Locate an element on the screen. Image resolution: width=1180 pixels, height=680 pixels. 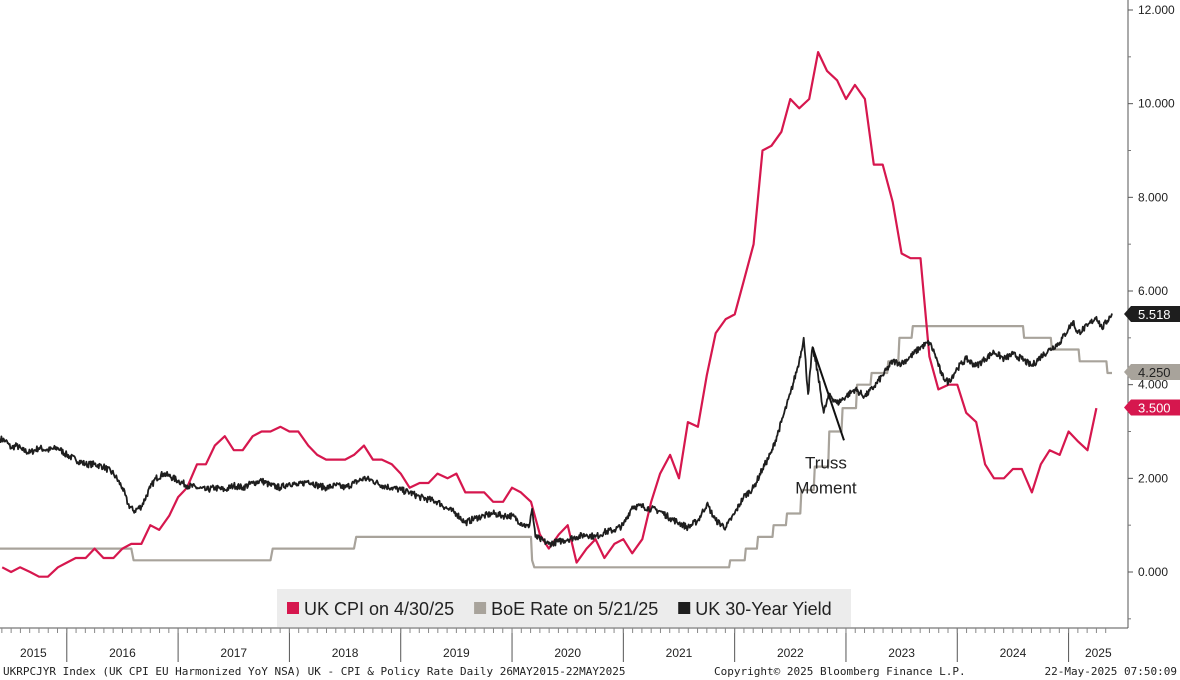
y-axis: 12.000 10.000 8.000 6.000 4.000 2.000 0.000 is located at coordinates (1151, 314).